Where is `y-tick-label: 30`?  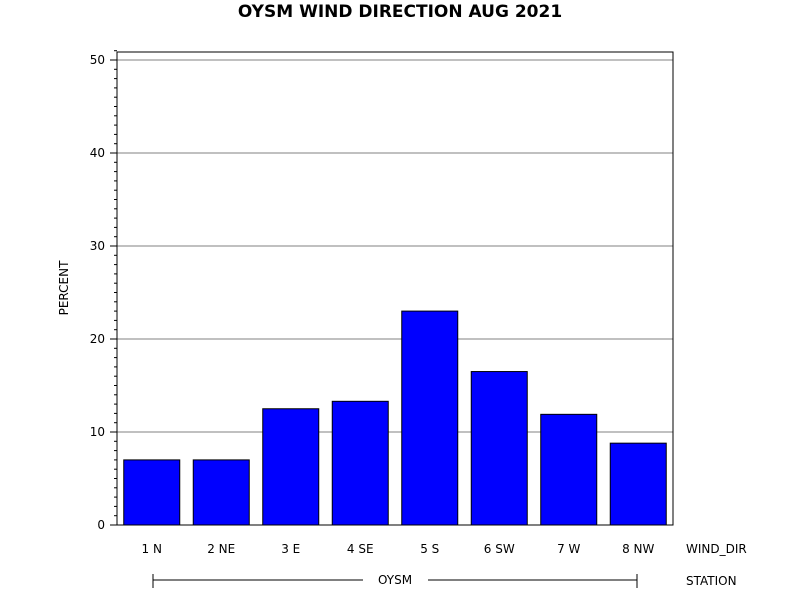
y-tick-label: 30 is located at coordinates (97, 246).